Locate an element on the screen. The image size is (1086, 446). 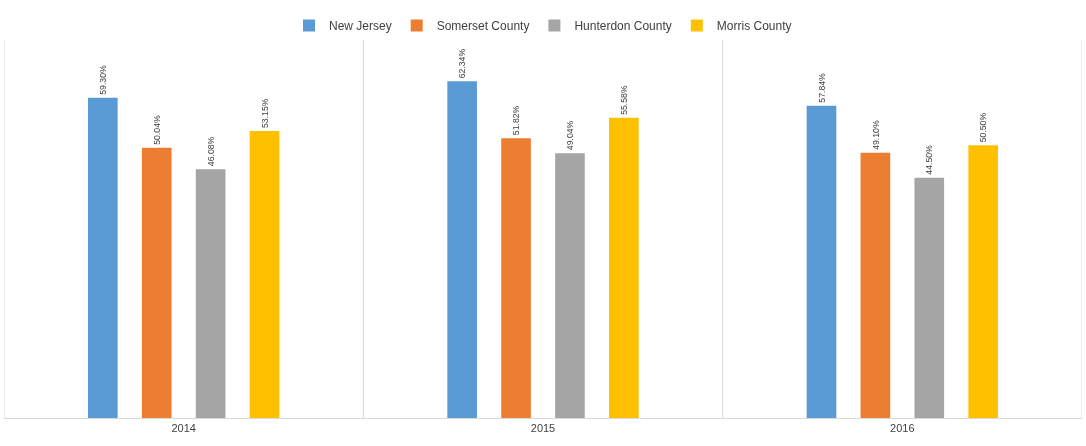
data-label: 59.30% is located at coordinates (102, 80).